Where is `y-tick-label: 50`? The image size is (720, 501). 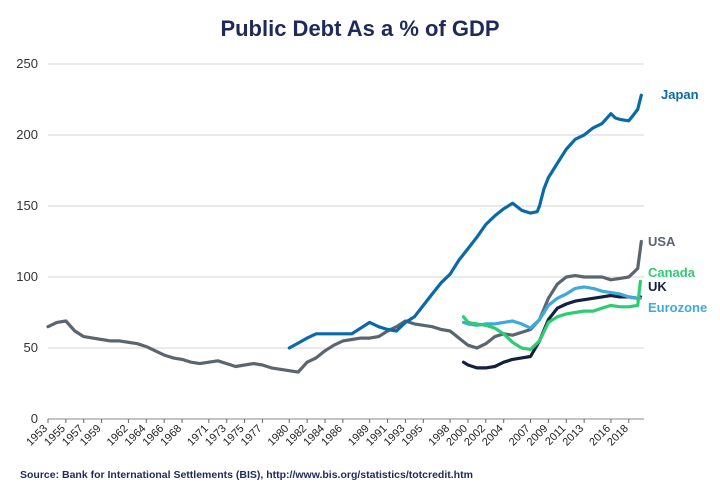 y-tick-label: 50 is located at coordinates (31, 347).